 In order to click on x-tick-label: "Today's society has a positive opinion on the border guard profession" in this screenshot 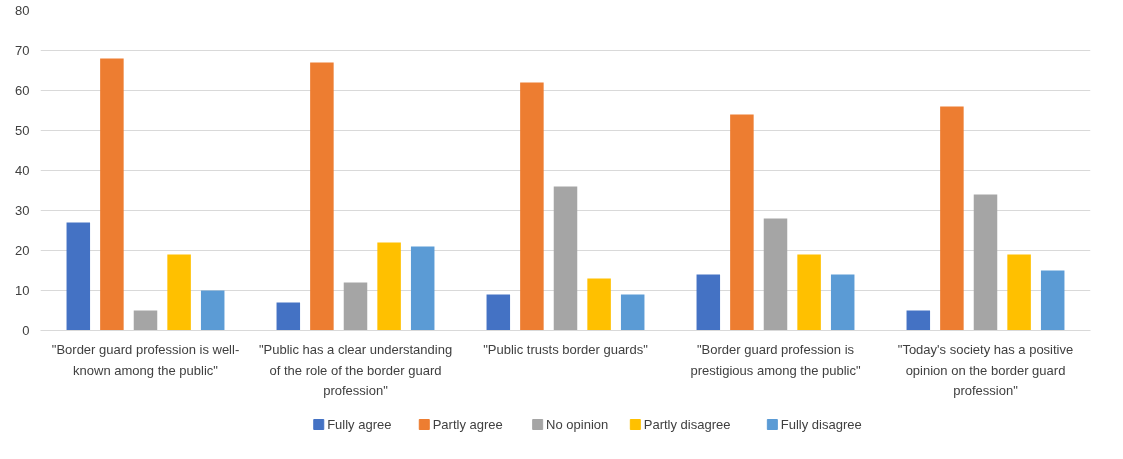, I will do `click(985, 370)`.